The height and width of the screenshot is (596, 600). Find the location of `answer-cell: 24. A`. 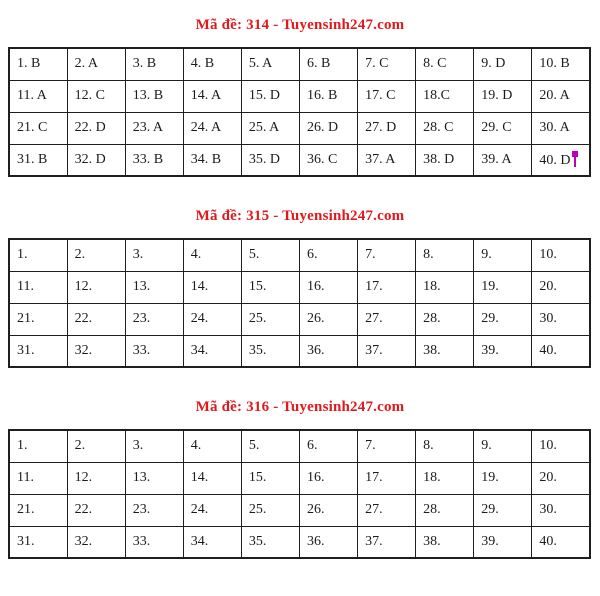

answer-cell: 24. A is located at coordinates (212, 128).